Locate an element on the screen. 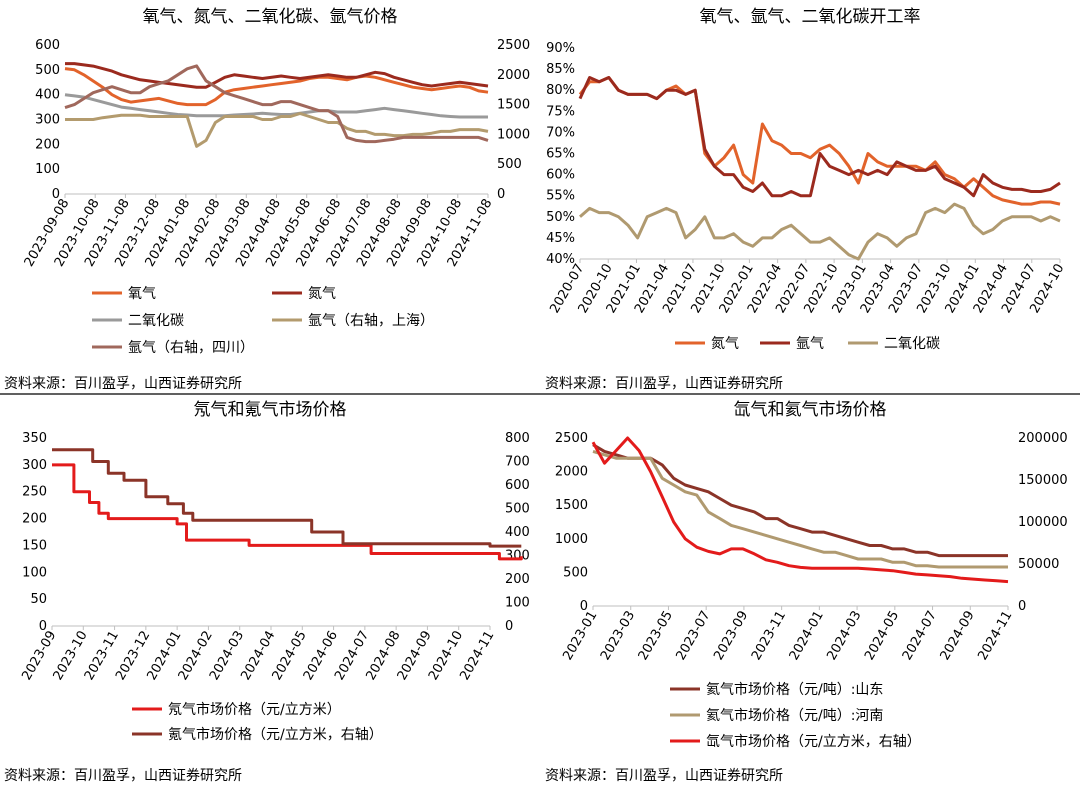 Image resolution: width=1080 pixels, height=788 pixels. y2-tick-label: 200000 is located at coordinates (1043, 438).